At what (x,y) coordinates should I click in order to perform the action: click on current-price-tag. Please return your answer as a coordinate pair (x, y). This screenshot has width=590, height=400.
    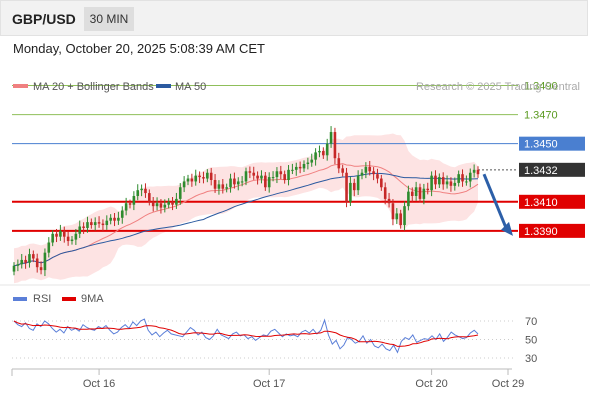
    Looking at the image, I should click on (552, 169).